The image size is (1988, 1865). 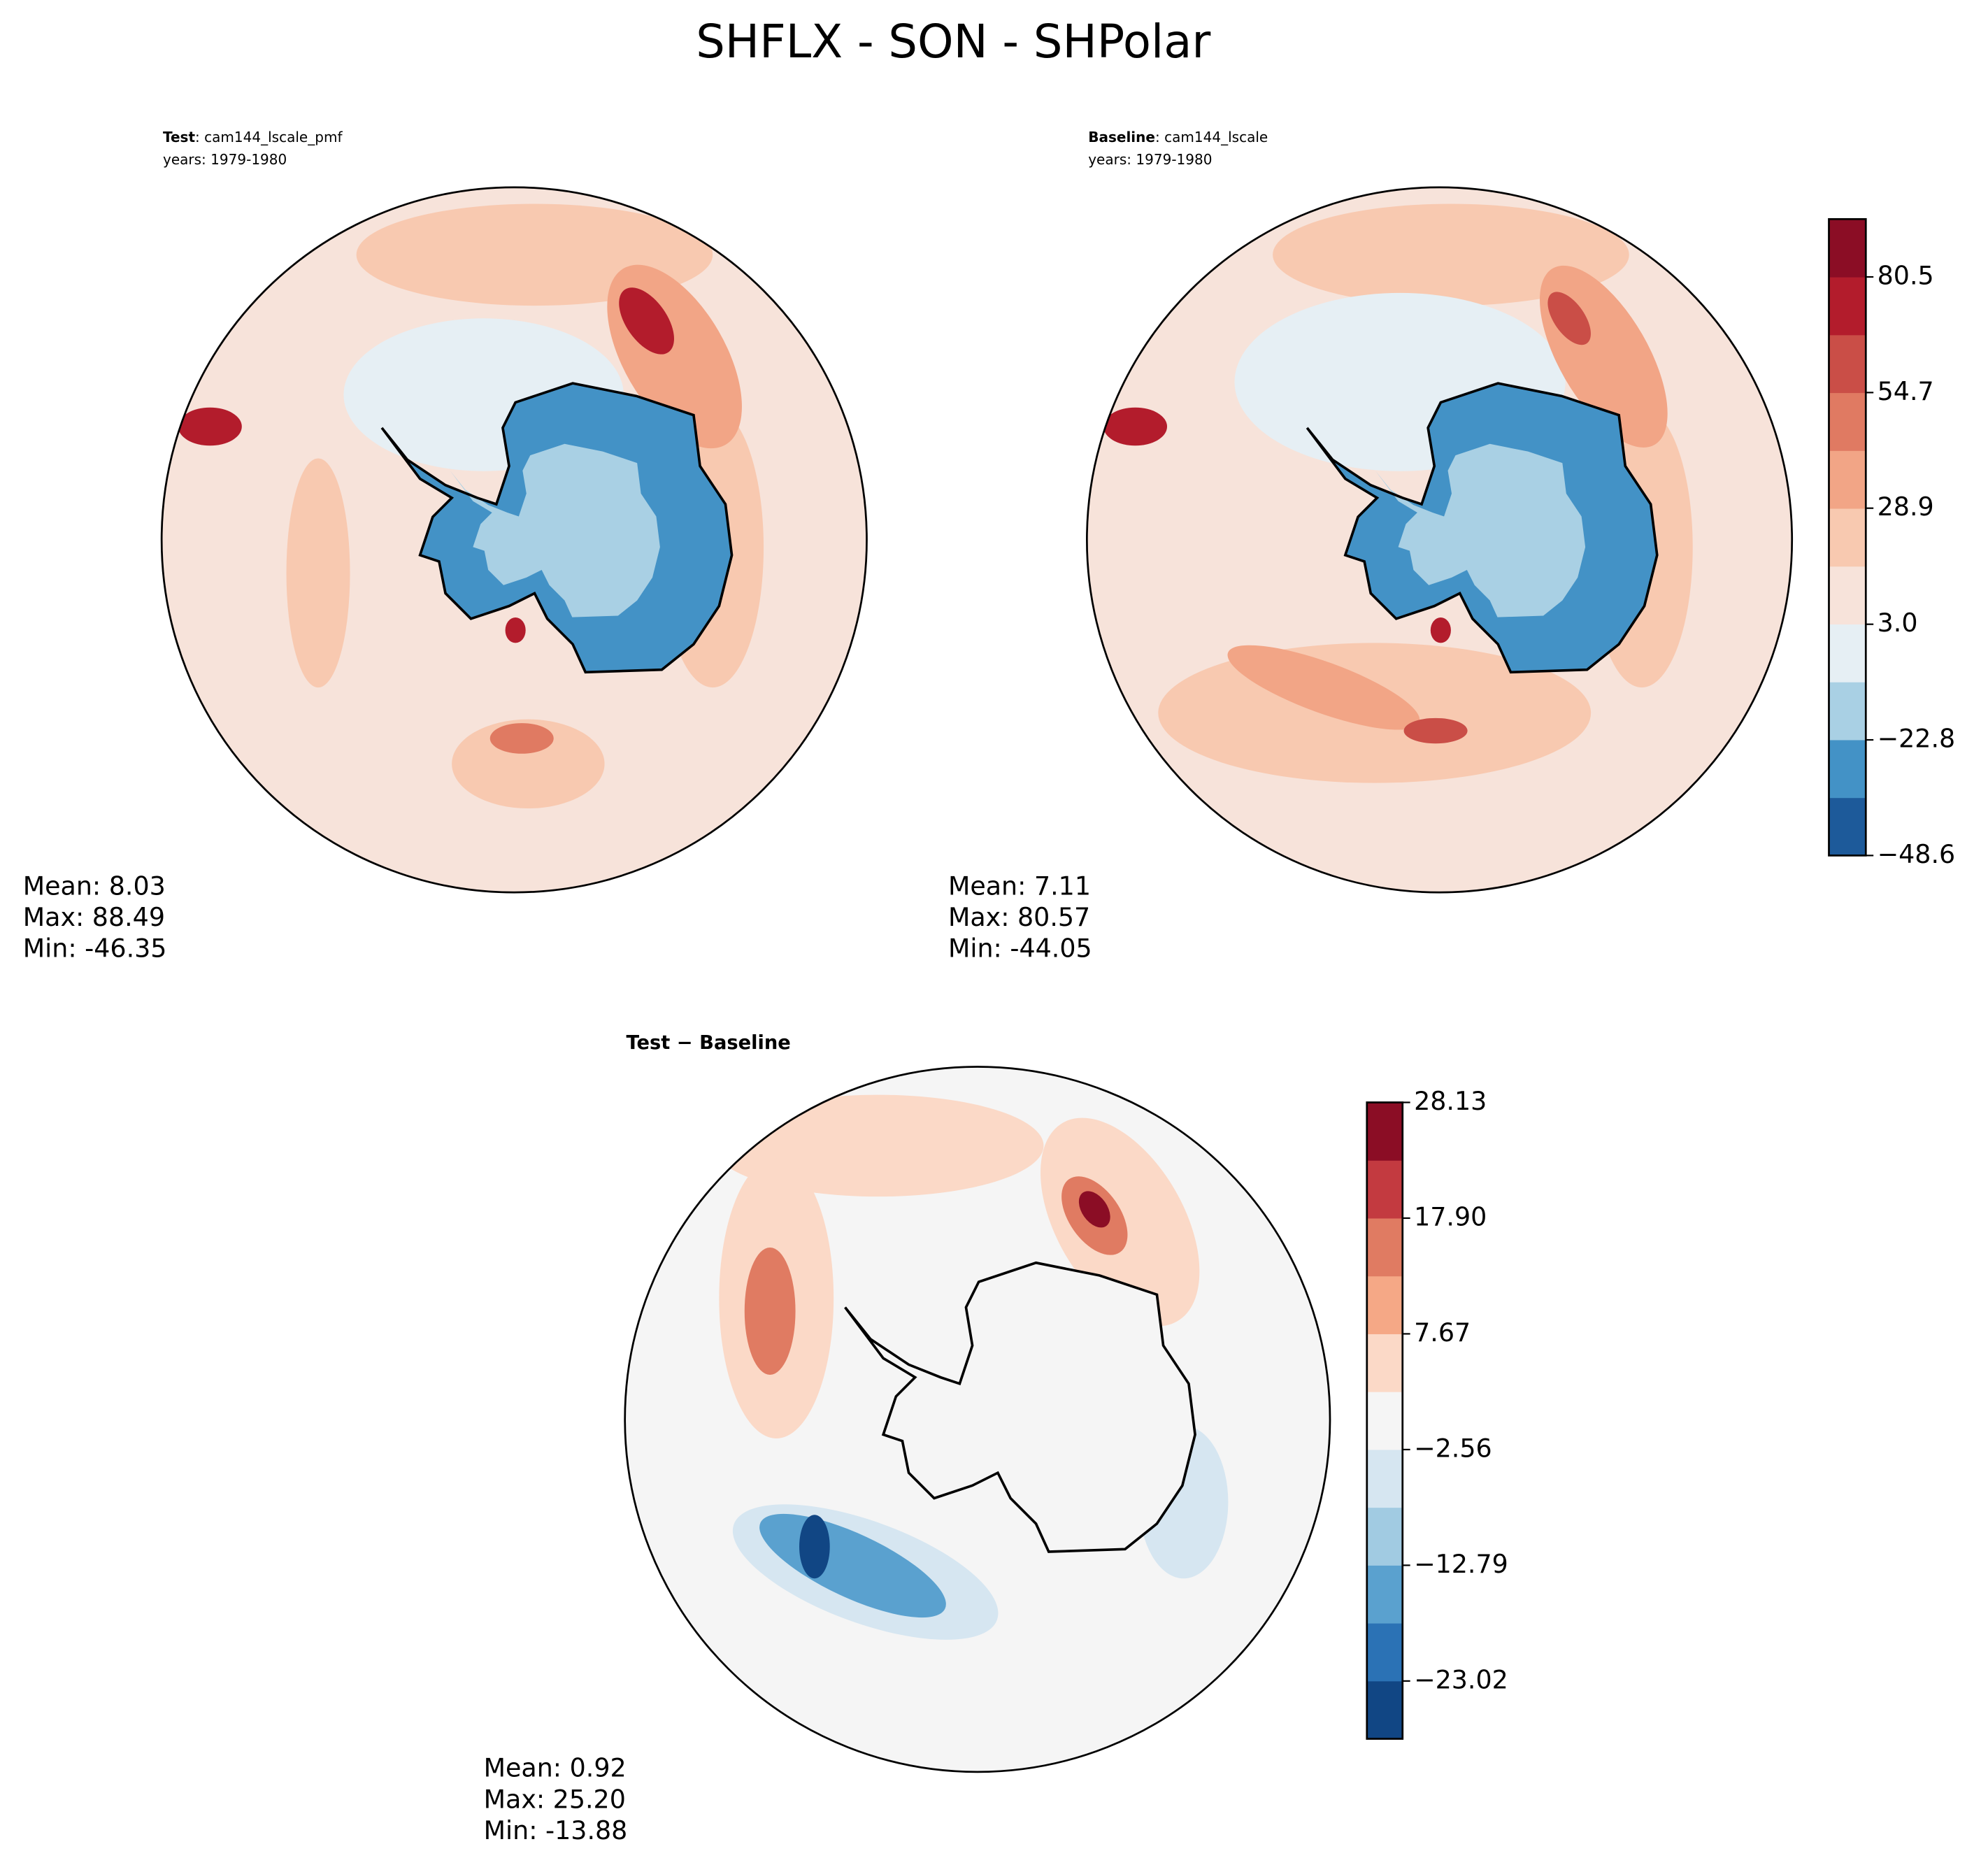 What do you see at coordinates (1906, 276) in the screenshot?
I see `colorbar-tick-label: 80.5` at bounding box center [1906, 276].